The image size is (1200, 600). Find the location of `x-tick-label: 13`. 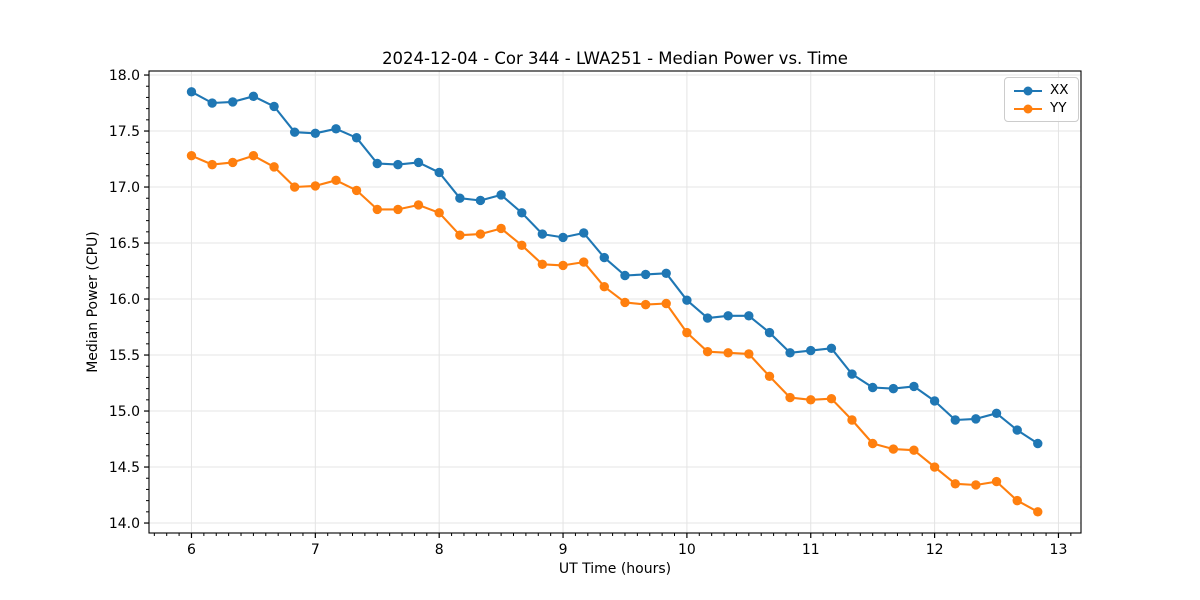

x-tick-label: 13 is located at coordinates (1059, 550).